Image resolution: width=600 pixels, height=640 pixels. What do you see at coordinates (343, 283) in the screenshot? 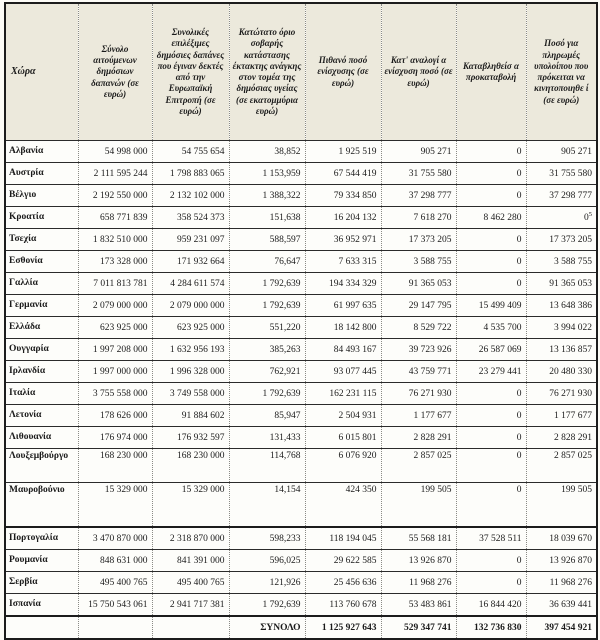
I see `value-cell: 194 334 329` at bounding box center [343, 283].